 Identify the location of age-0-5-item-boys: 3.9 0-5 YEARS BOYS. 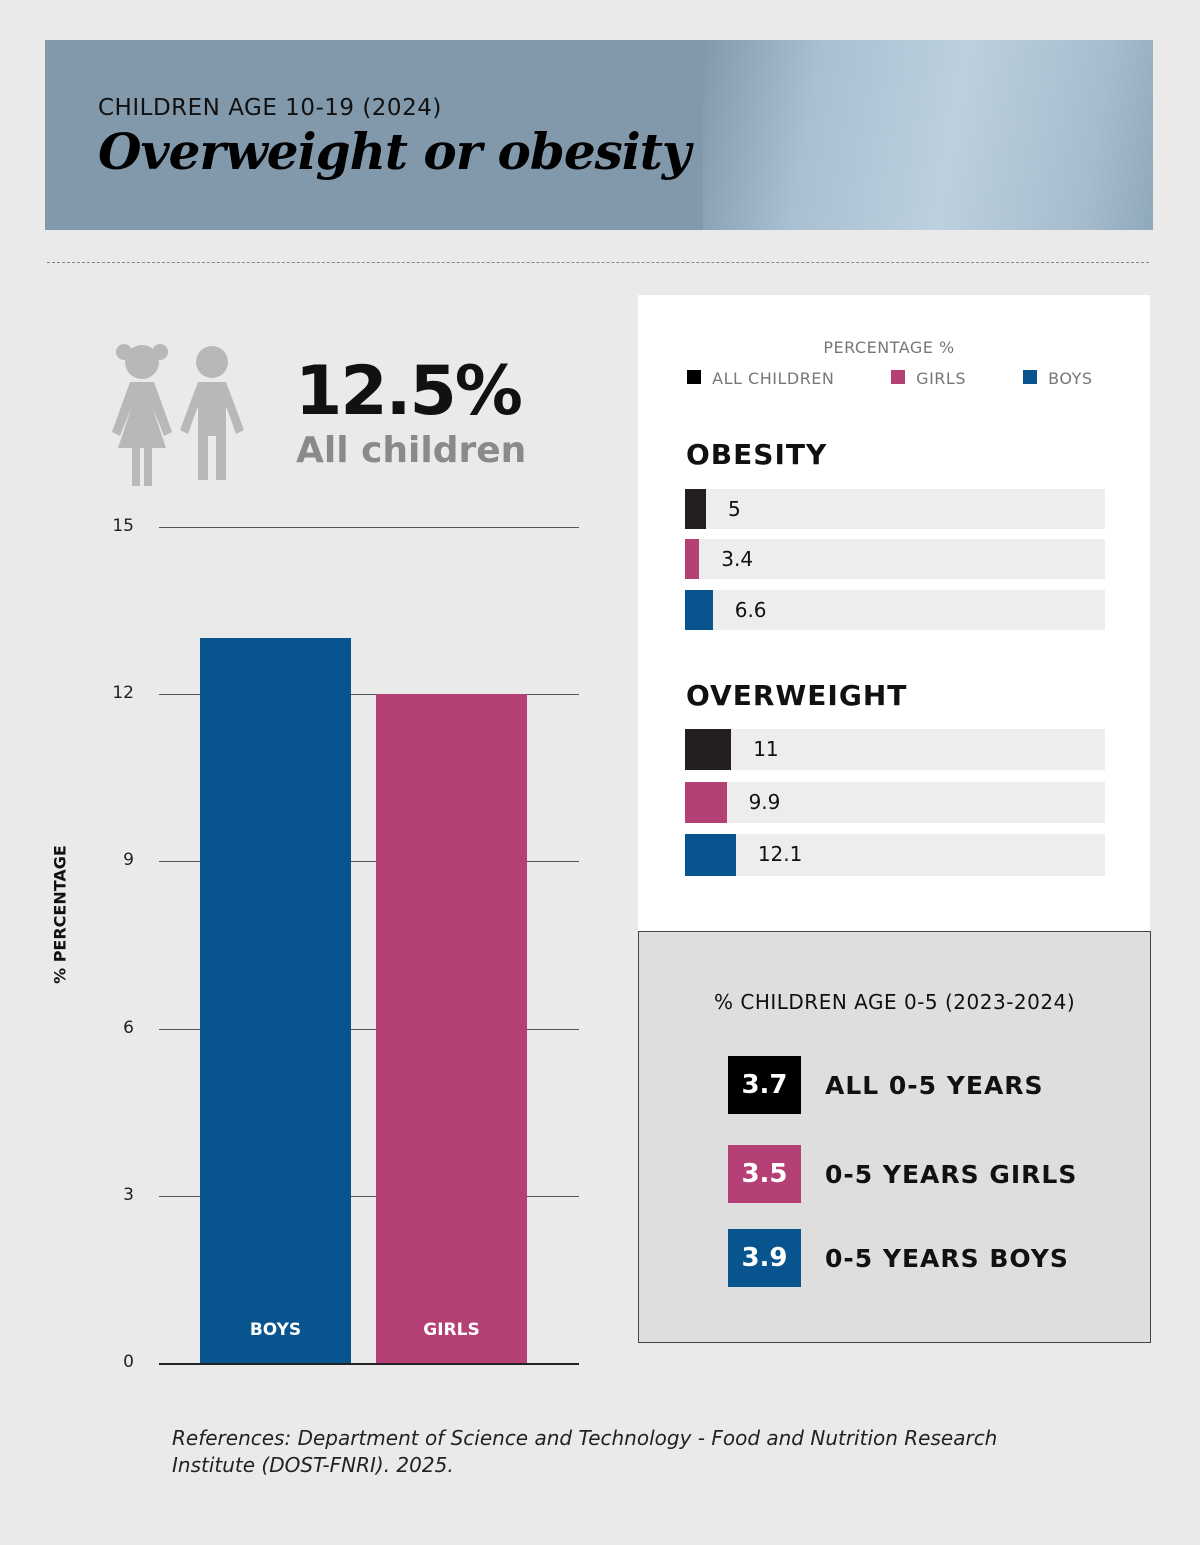
(898, 1258).